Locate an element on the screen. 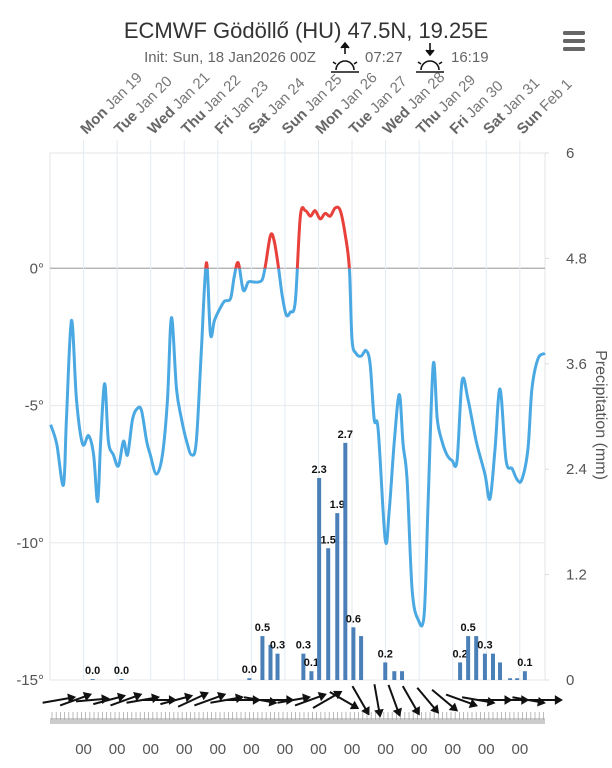  precip-label: 0.6 is located at coordinates (353, 619).